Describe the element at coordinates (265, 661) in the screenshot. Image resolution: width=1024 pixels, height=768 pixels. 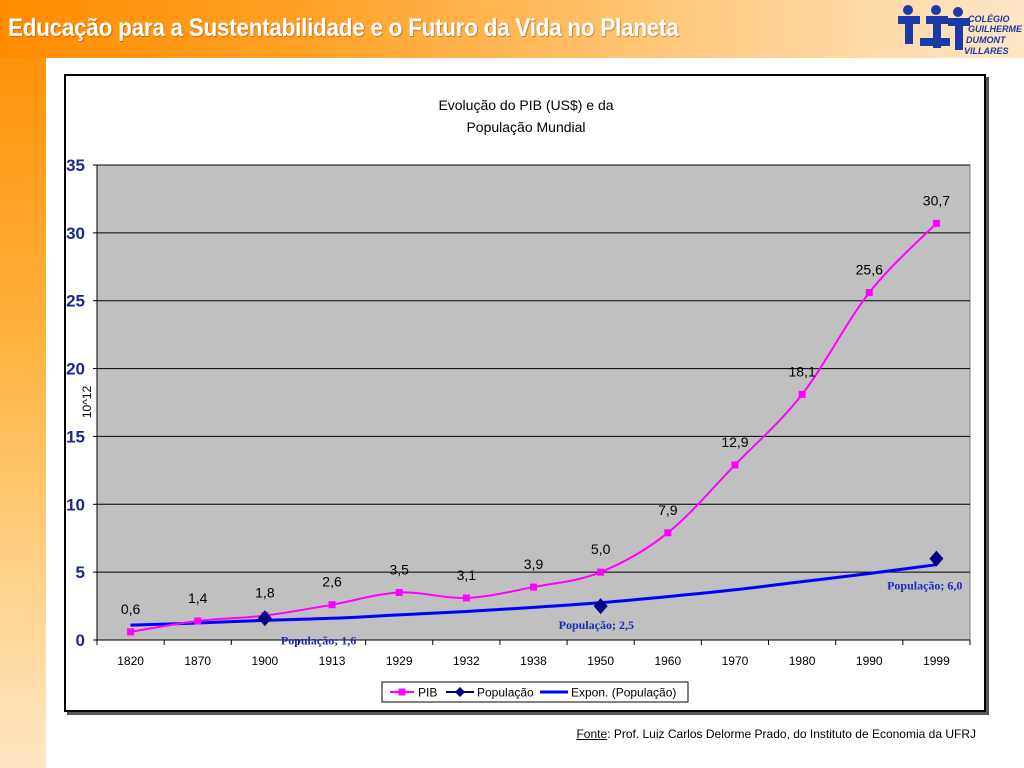
I see `x-tick-label: 1900` at that location.